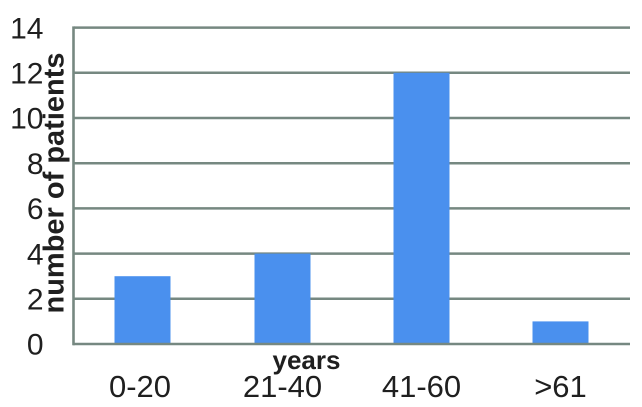  What do you see at coordinates (55, 182) in the screenshot?
I see `svg-text: number of patients` at bounding box center [55, 182].